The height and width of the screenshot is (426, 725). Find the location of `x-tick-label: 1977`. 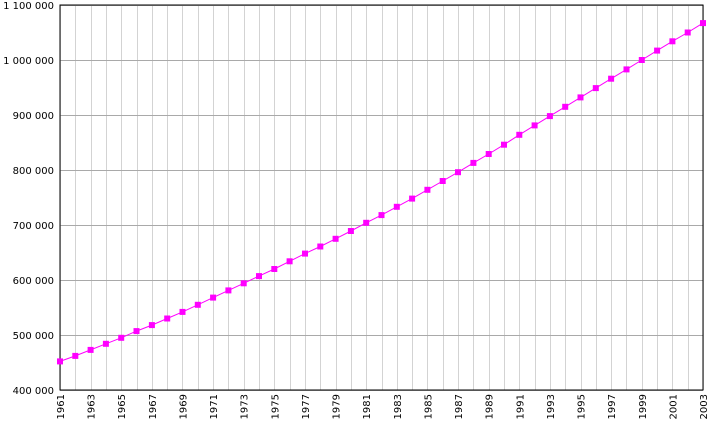

x-tick-label: 1977 is located at coordinates (306, 406).